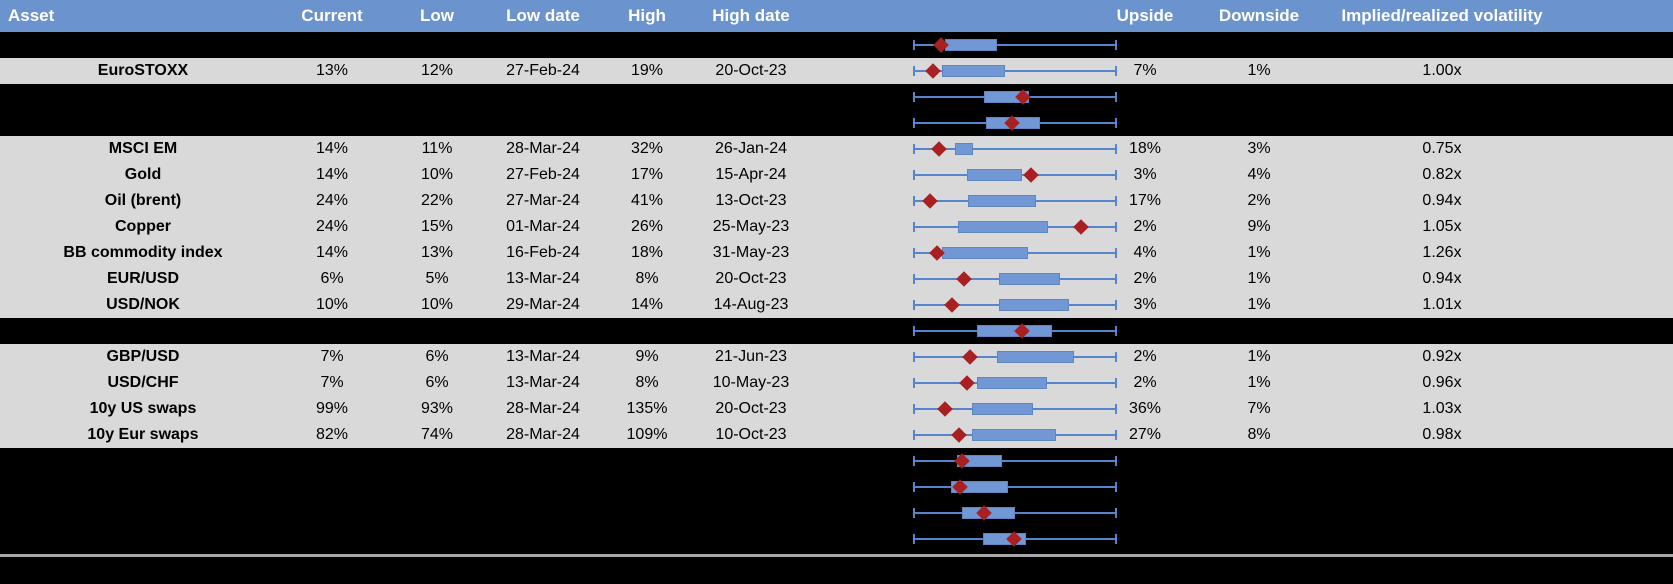 Image resolution: width=1673 pixels, height=584 pixels. What do you see at coordinates (647, 408) in the screenshot?
I see `high-value: 135%` at bounding box center [647, 408].